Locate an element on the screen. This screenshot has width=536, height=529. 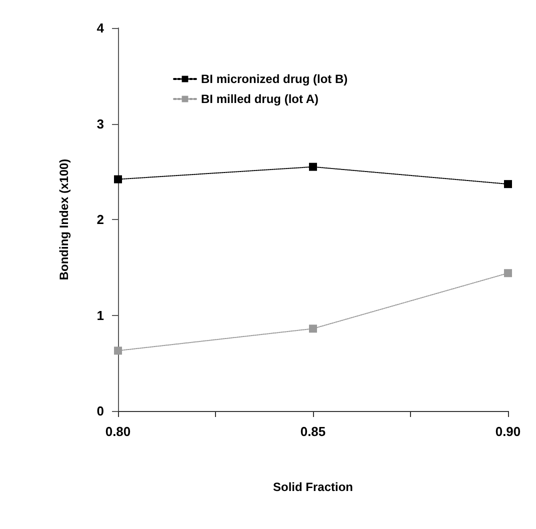
y-tick-label: 4 is located at coordinates (100, 28).